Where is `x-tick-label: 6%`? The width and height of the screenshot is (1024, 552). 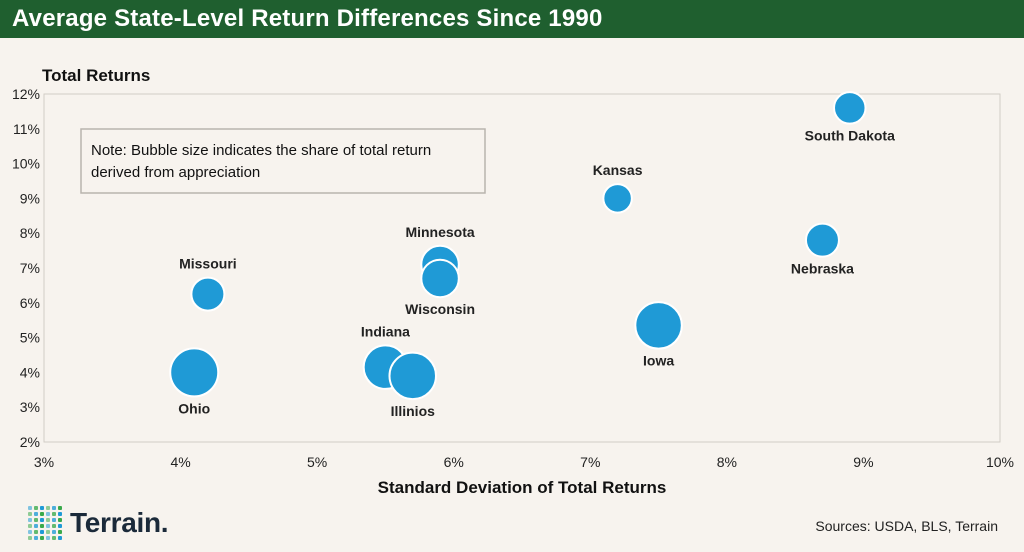 x-tick-label: 6% is located at coordinates (454, 462).